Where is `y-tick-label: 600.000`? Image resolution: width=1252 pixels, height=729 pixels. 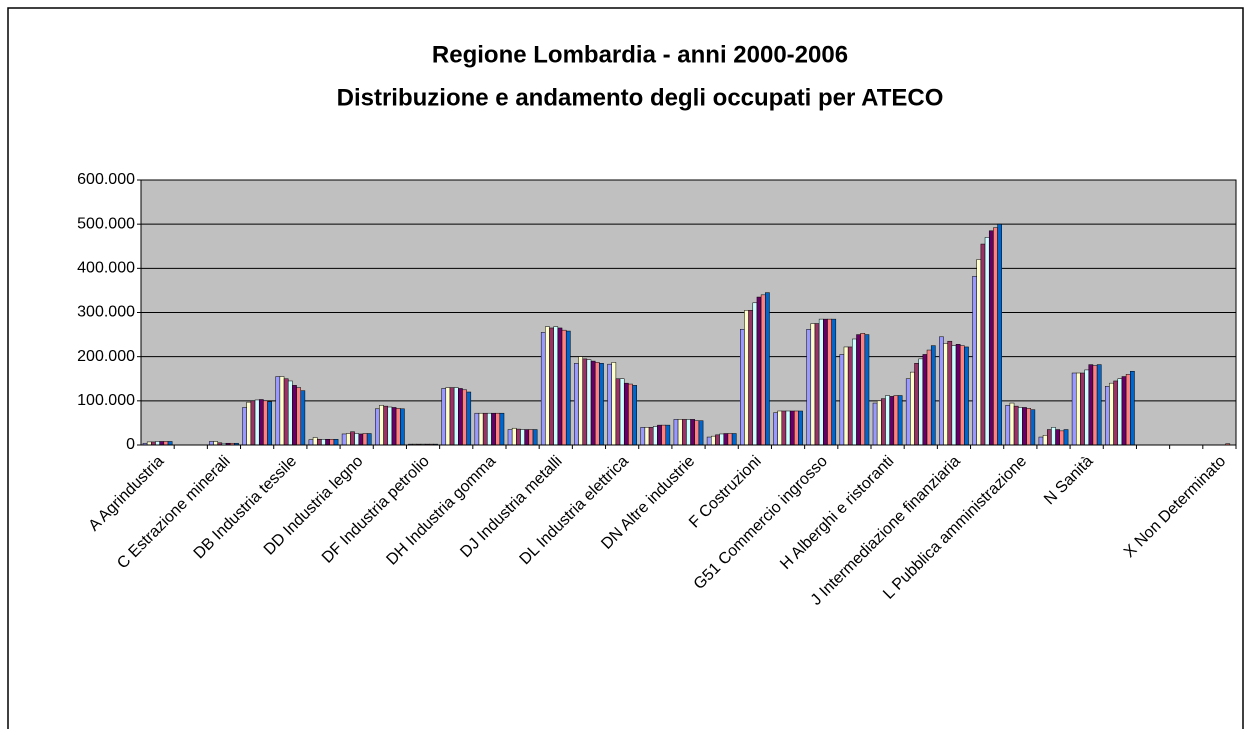
y-tick-label: 600.000 is located at coordinates (106, 179).